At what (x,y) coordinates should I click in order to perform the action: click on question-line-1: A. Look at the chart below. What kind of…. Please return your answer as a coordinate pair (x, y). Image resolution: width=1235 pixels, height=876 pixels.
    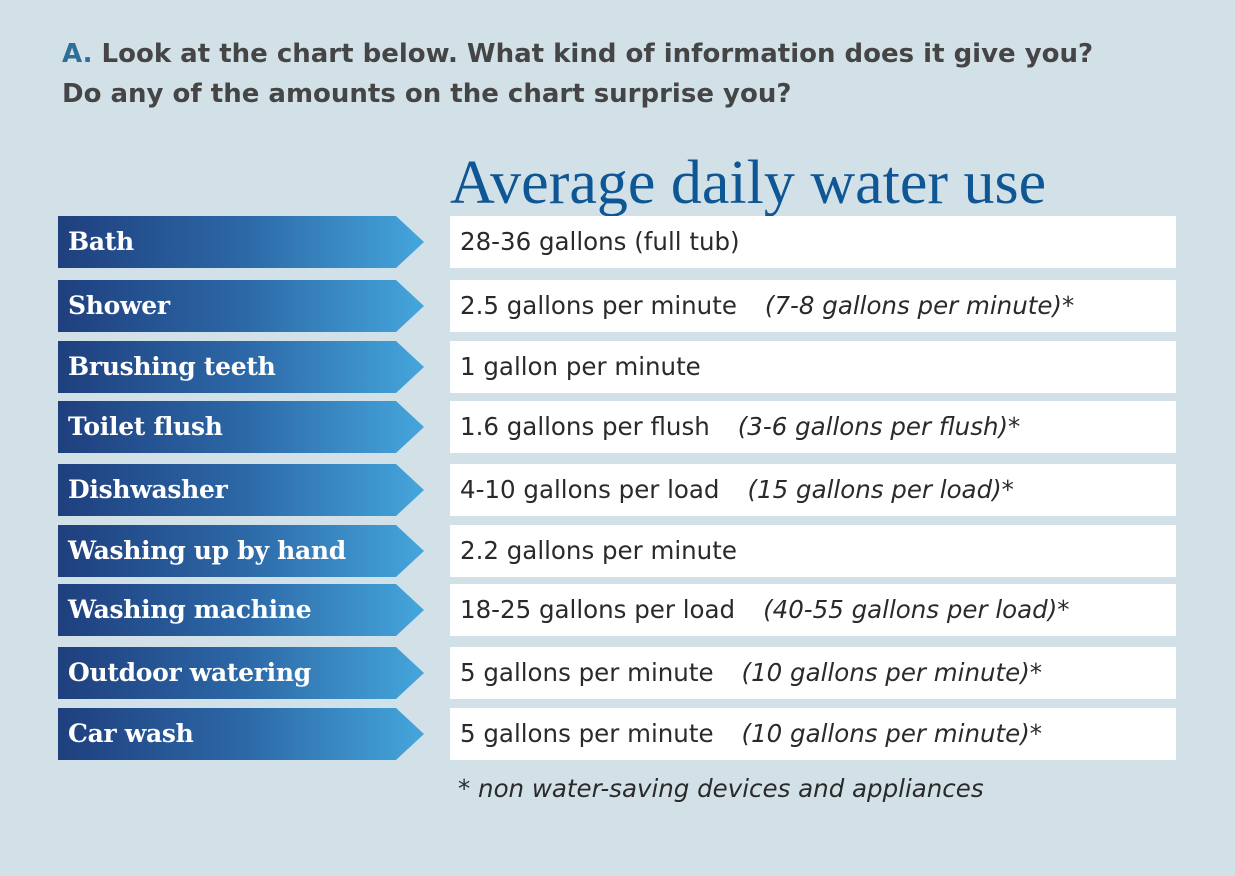
    Looking at the image, I should click on (622, 54).